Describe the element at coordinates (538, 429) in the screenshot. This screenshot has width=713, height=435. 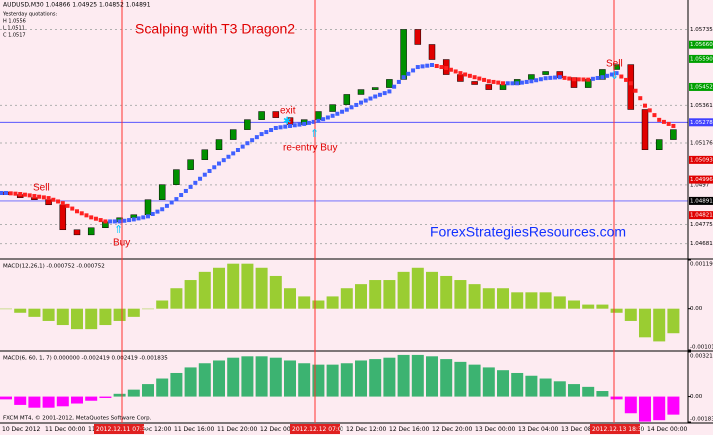
I see `time-label: 13 Dec 04:00` at that location.